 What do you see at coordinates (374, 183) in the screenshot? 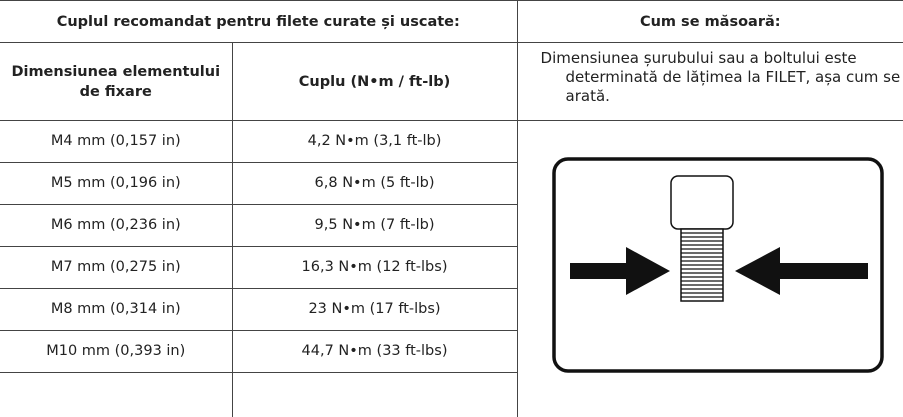
I see `table-cell: 6,8 N•m (5 ft-lb)` at bounding box center [374, 183].